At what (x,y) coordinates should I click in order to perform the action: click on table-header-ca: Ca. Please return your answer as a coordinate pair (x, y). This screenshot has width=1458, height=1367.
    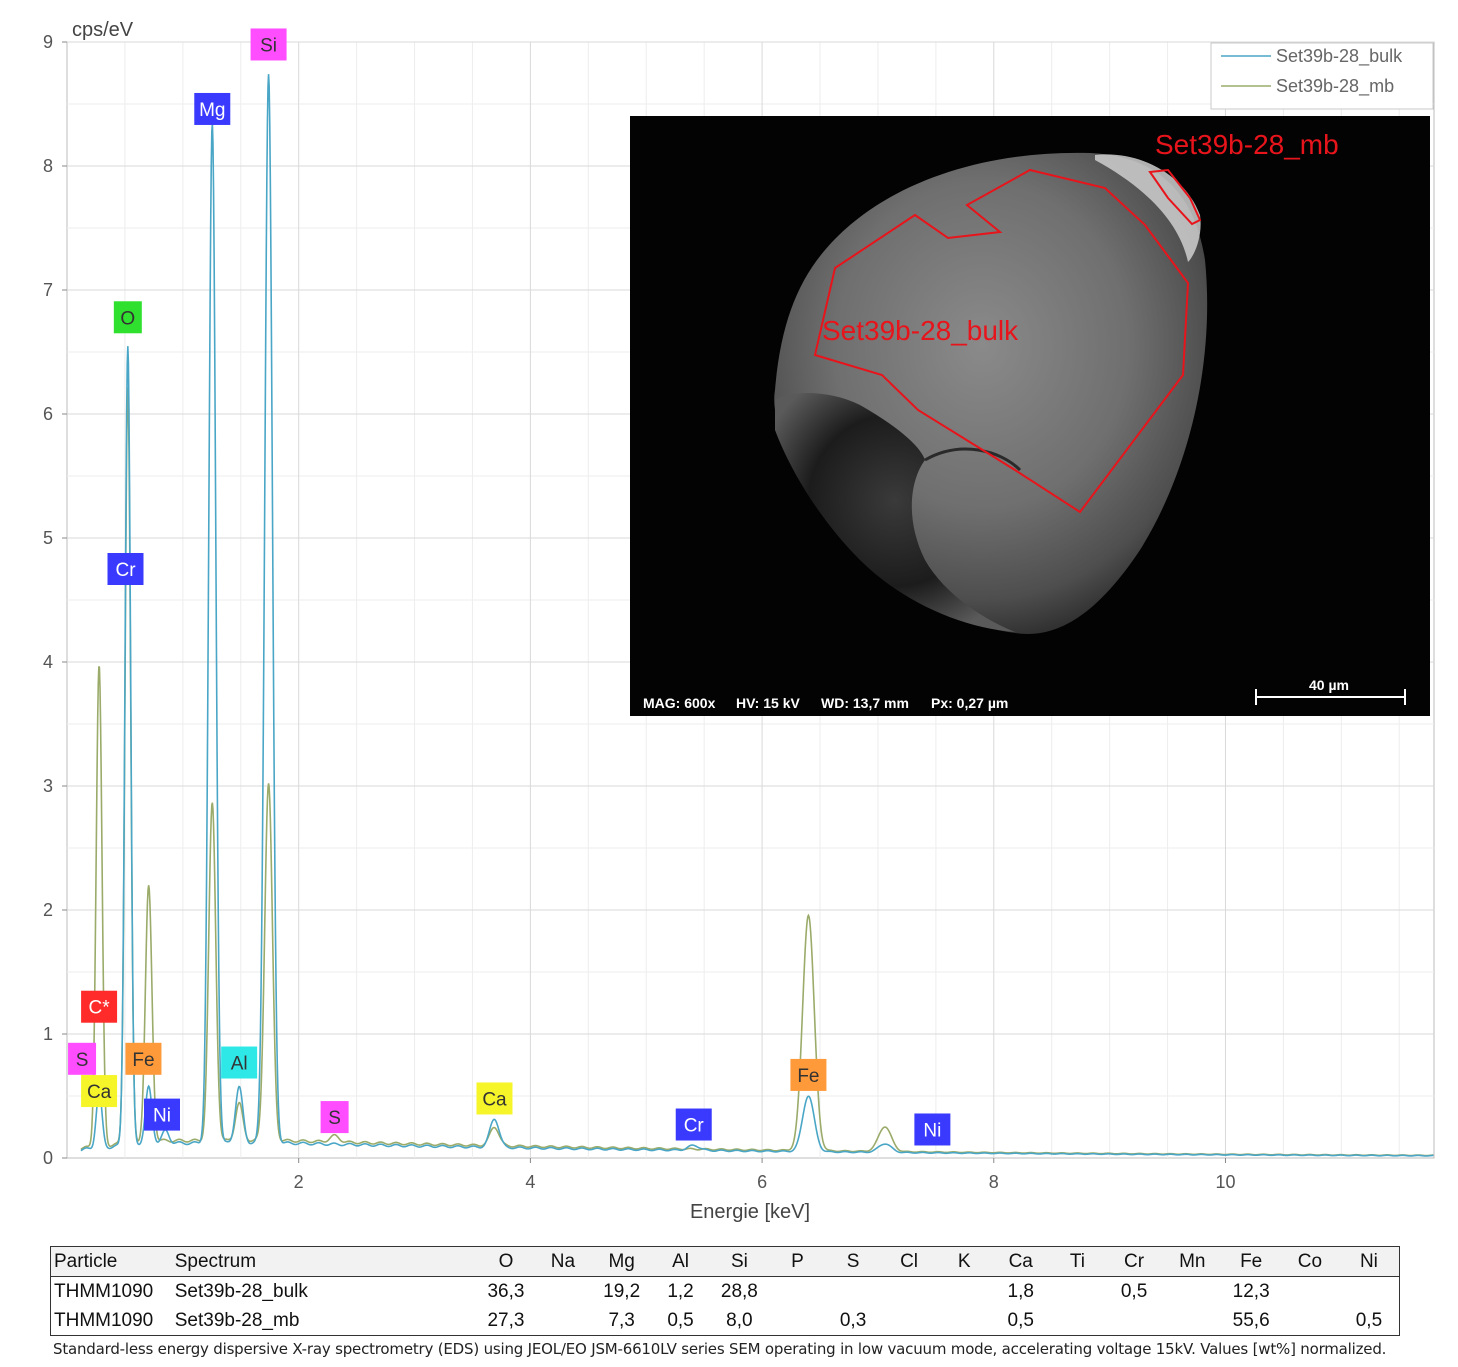
    Looking at the image, I should click on (1020, 1261).